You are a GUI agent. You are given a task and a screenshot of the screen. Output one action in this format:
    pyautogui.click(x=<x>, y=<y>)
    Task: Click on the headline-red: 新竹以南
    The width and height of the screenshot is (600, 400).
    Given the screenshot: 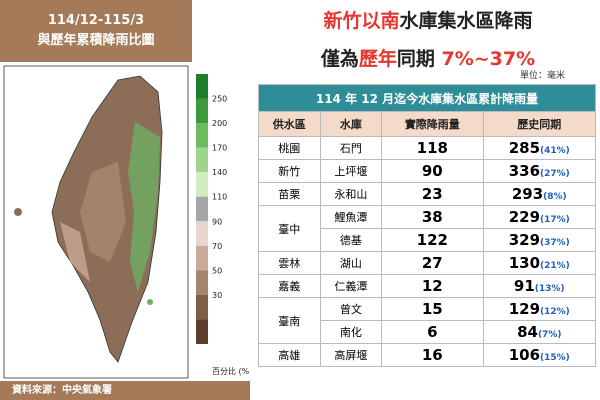 What is the action you would take?
    pyautogui.click(x=361, y=21)
    